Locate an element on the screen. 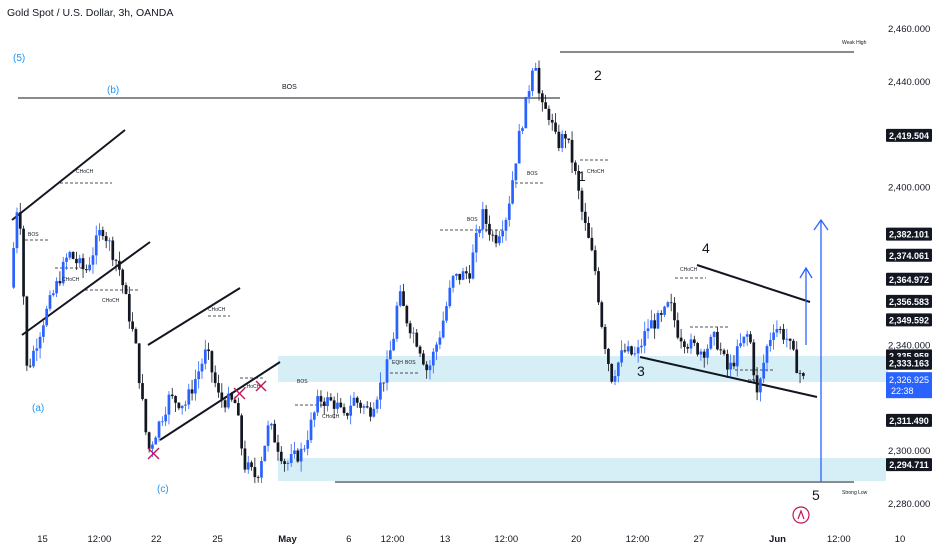 This screenshot has width=932, height=550. svg-text: 2,311.490 is located at coordinates (909, 421).